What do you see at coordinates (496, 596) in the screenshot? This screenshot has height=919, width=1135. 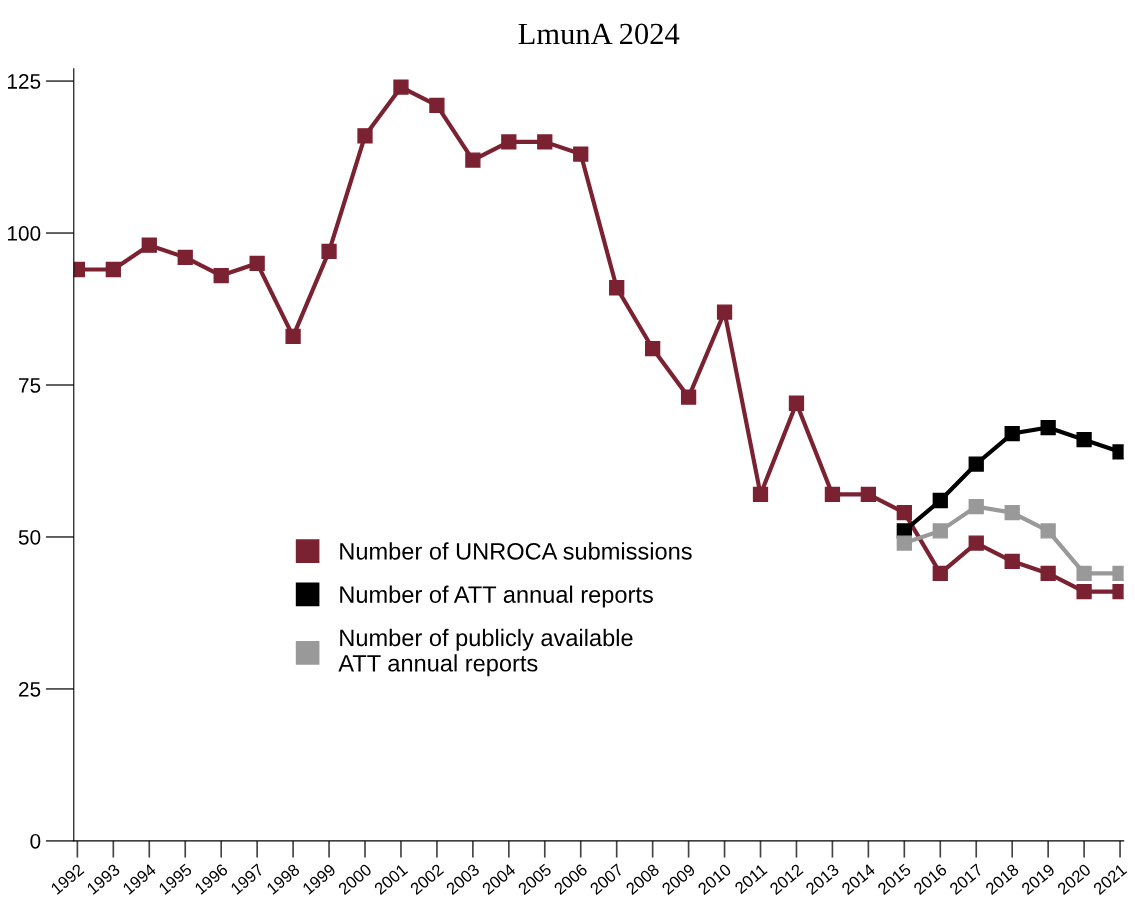 I see `legend-label: Number of ATT annual reports` at bounding box center [496, 596].